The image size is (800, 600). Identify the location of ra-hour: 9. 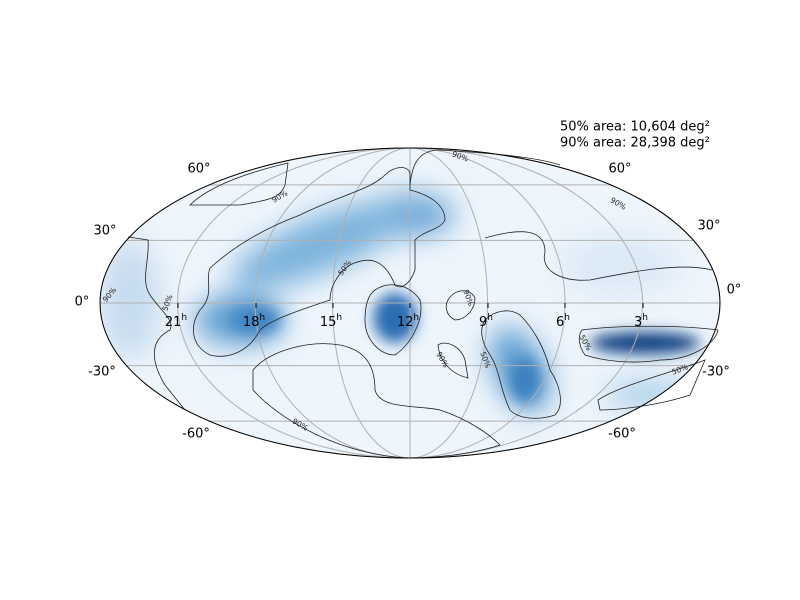
(483, 322).